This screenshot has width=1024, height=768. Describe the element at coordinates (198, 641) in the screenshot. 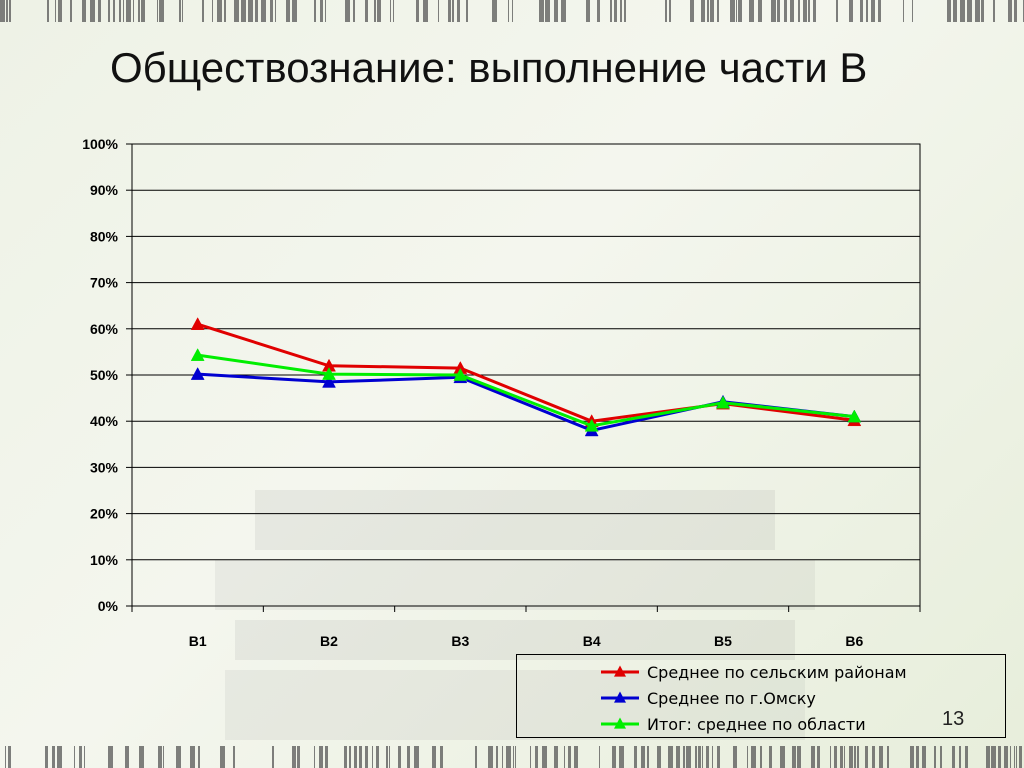

I see `x-tick-label: B1` at that location.